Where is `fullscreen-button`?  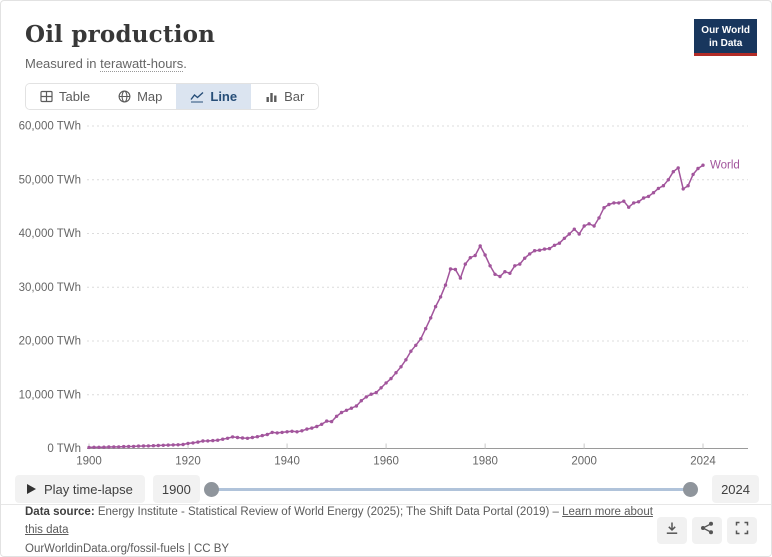 fullscreen-button is located at coordinates (742, 530).